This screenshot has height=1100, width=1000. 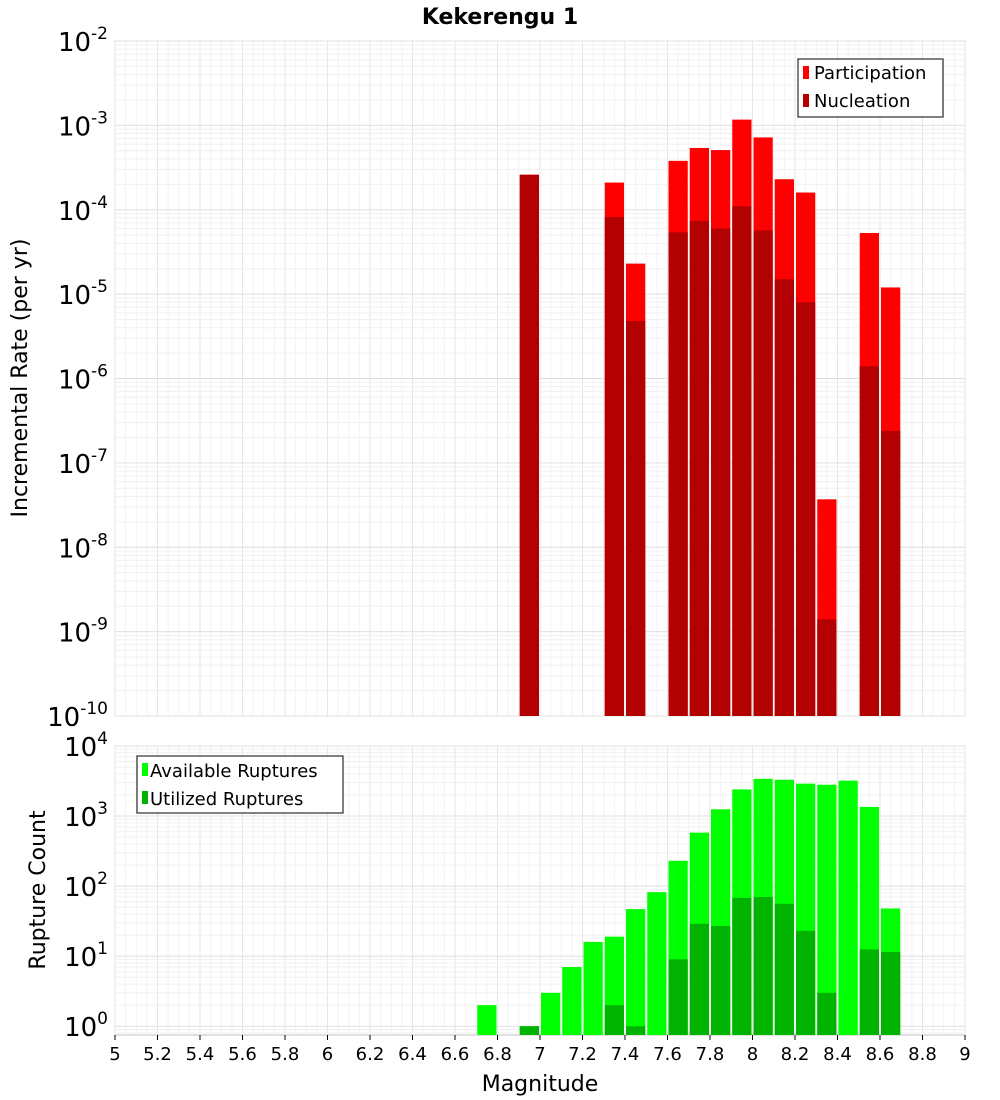 What do you see at coordinates (83, 294) in the screenshot?
I see `rate-y-tick-label: 10⁻⁵` at bounding box center [83, 294].